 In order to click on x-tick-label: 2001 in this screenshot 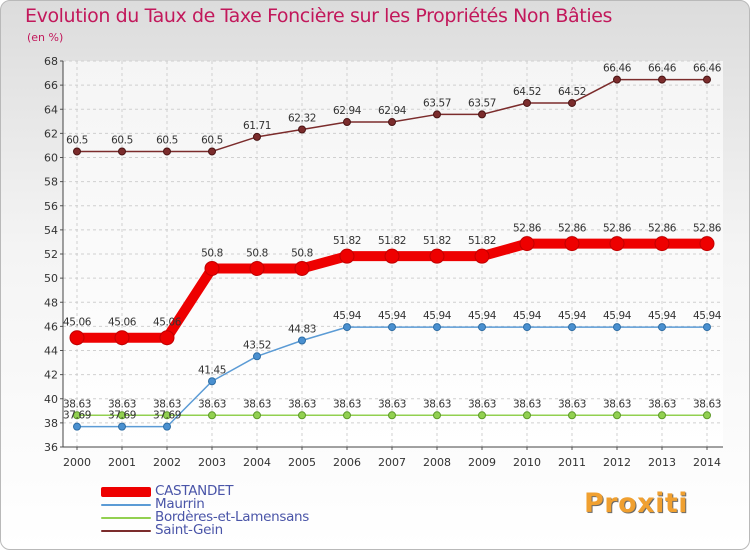, I will do `click(122, 462)`.